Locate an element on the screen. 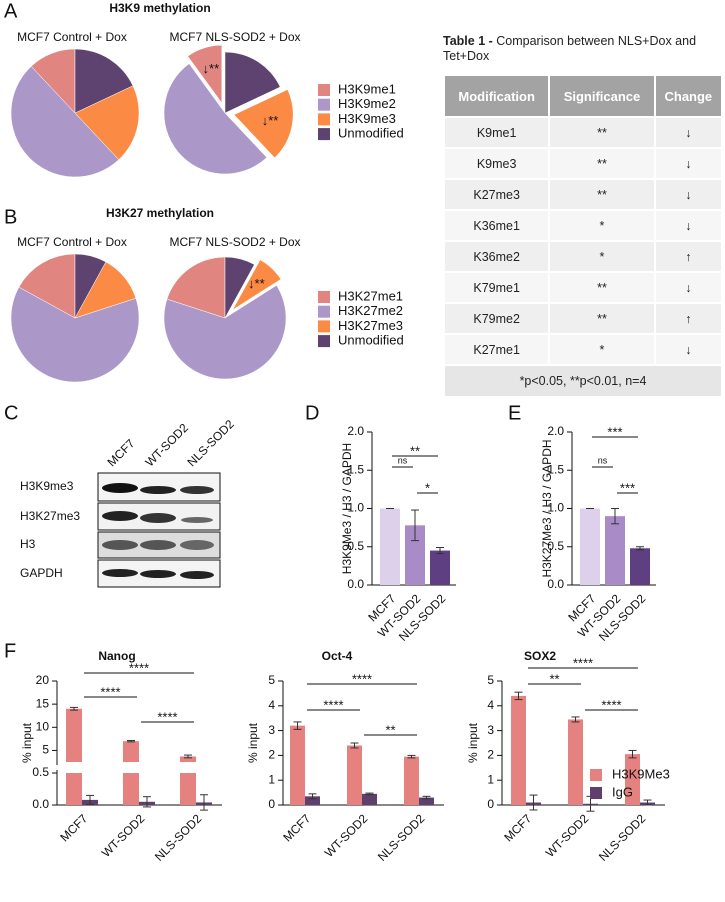 This screenshot has width=725, height=902. blot-column-label: MCF7 is located at coordinates (120, 452).